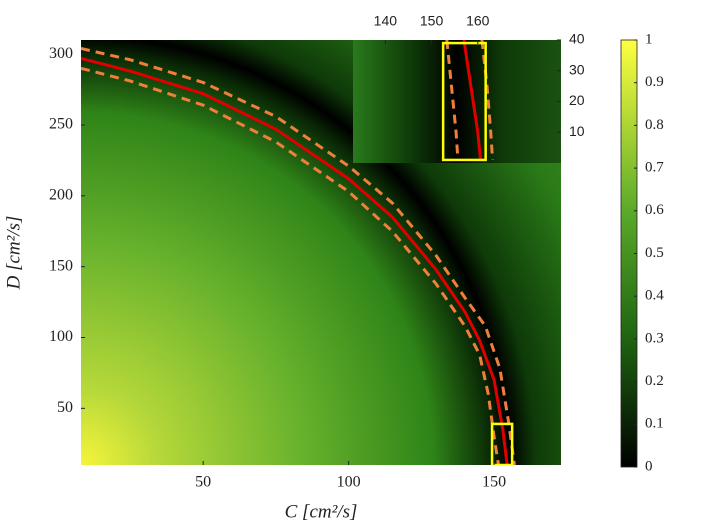 This screenshot has width=706, height=529. I want to click on y-tick-label: 30, so click(577, 69).